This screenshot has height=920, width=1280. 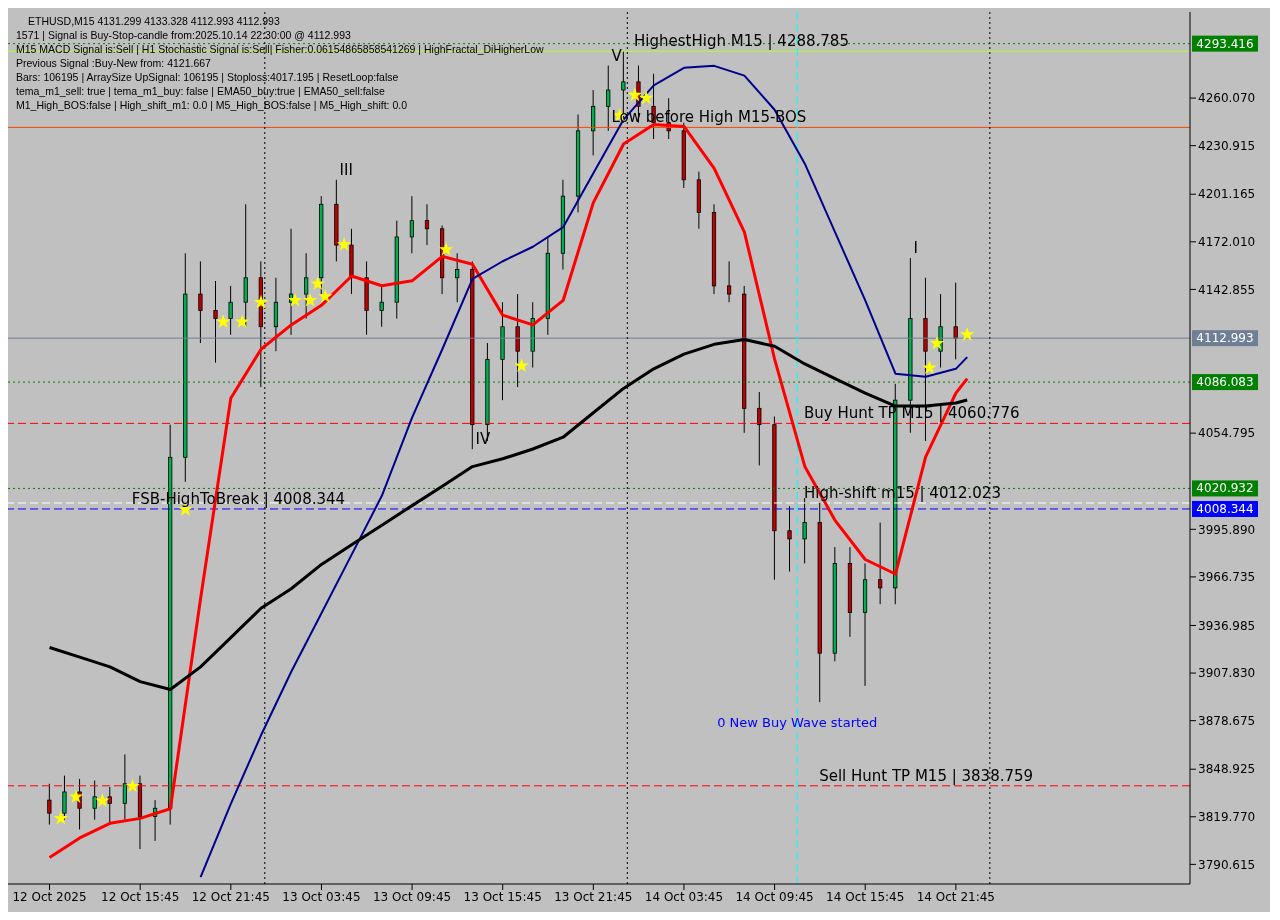 I want to click on x-tick-label: 13 Oct 09:45, so click(x=412, y=896).